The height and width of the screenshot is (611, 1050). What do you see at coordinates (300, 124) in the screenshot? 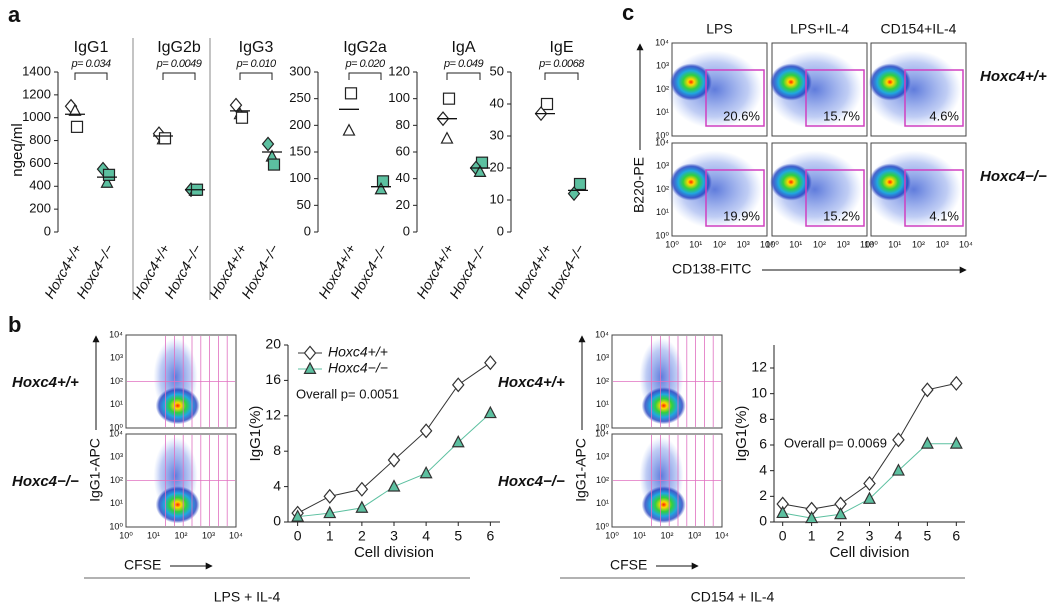
I see `y-tick-label: 200` at bounding box center [300, 124].